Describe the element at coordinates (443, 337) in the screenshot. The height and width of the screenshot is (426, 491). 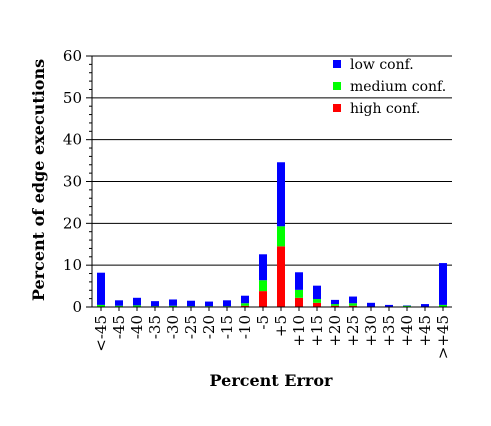
I see `x-tick-label: >+45` at that location.